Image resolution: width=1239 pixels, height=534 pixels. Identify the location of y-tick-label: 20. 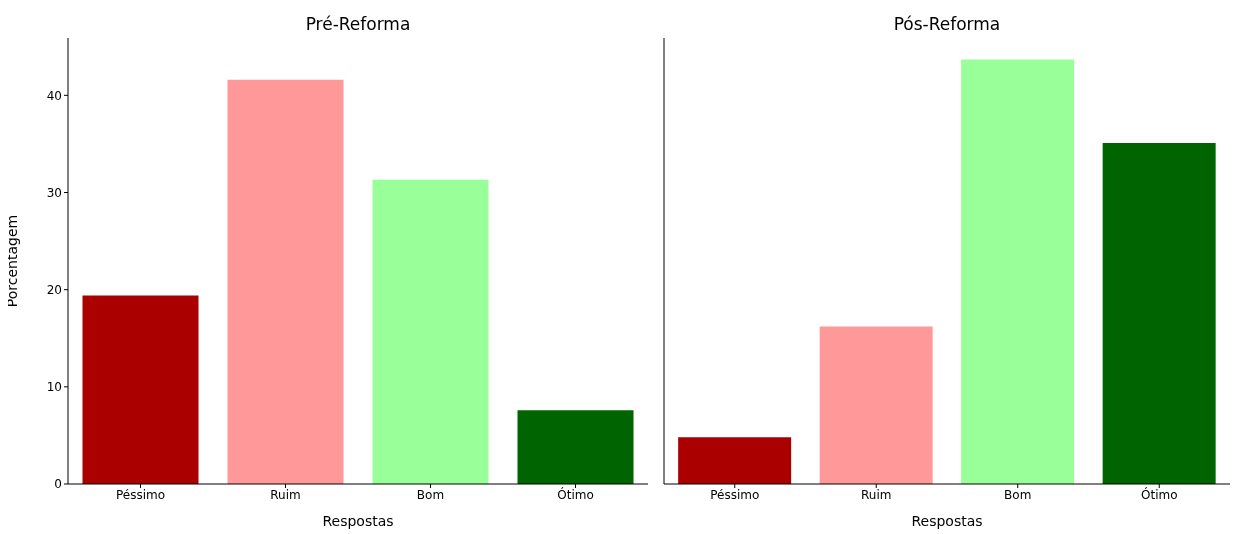
(54, 289).